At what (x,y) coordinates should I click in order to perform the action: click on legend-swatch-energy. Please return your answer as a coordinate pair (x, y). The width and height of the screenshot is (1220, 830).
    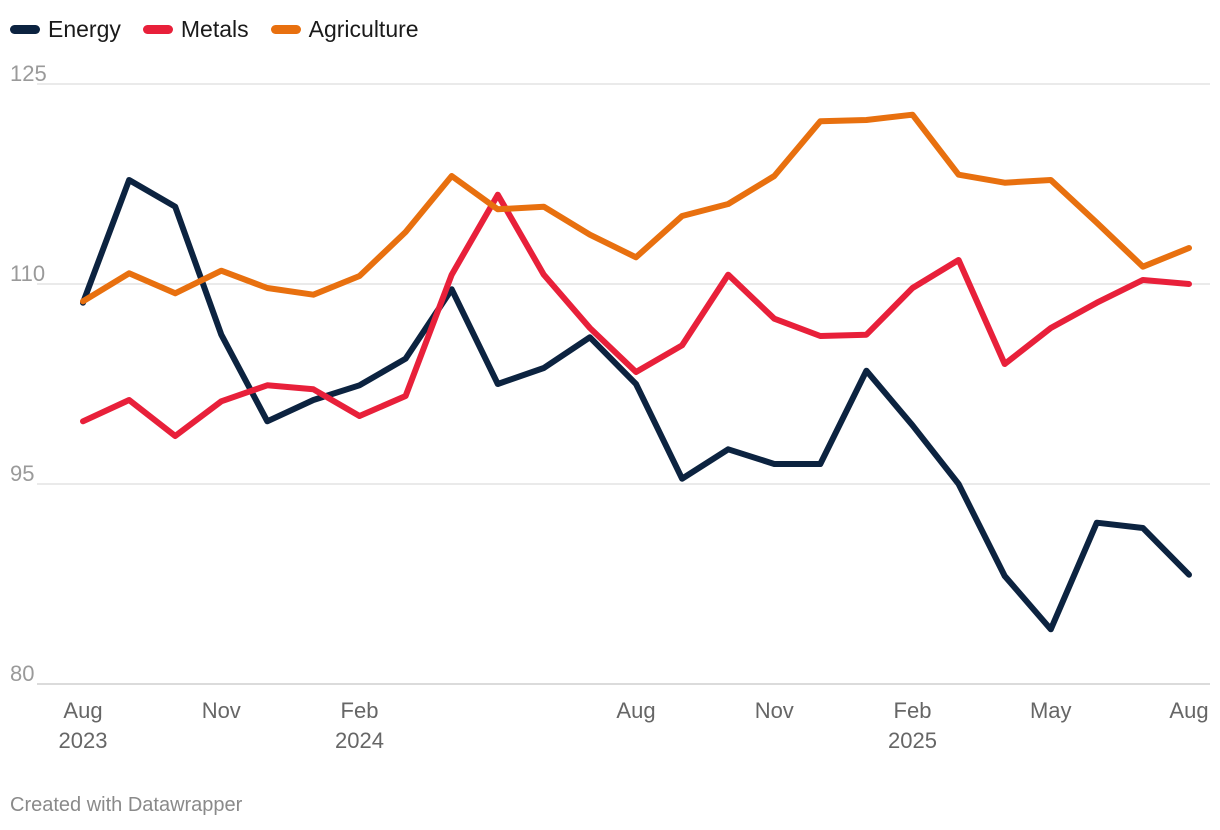
    Looking at the image, I should click on (25, 29).